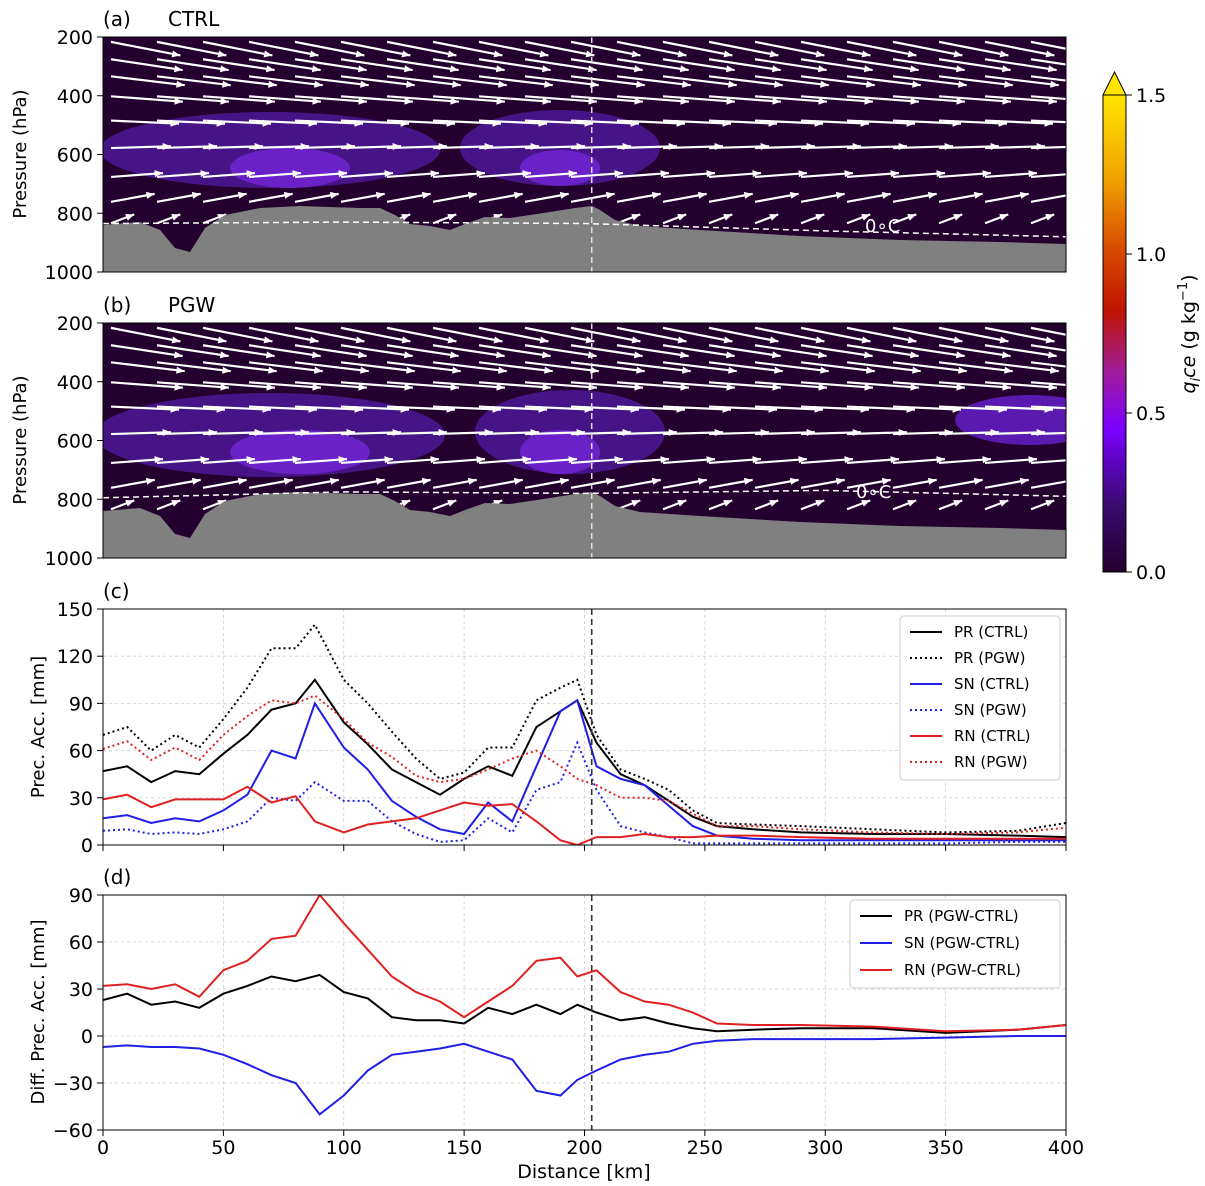 The width and height of the screenshot is (1205, 1186). Describe the element at coordinates (955, 944) in the screenshot. I see `legend-box` at that location.